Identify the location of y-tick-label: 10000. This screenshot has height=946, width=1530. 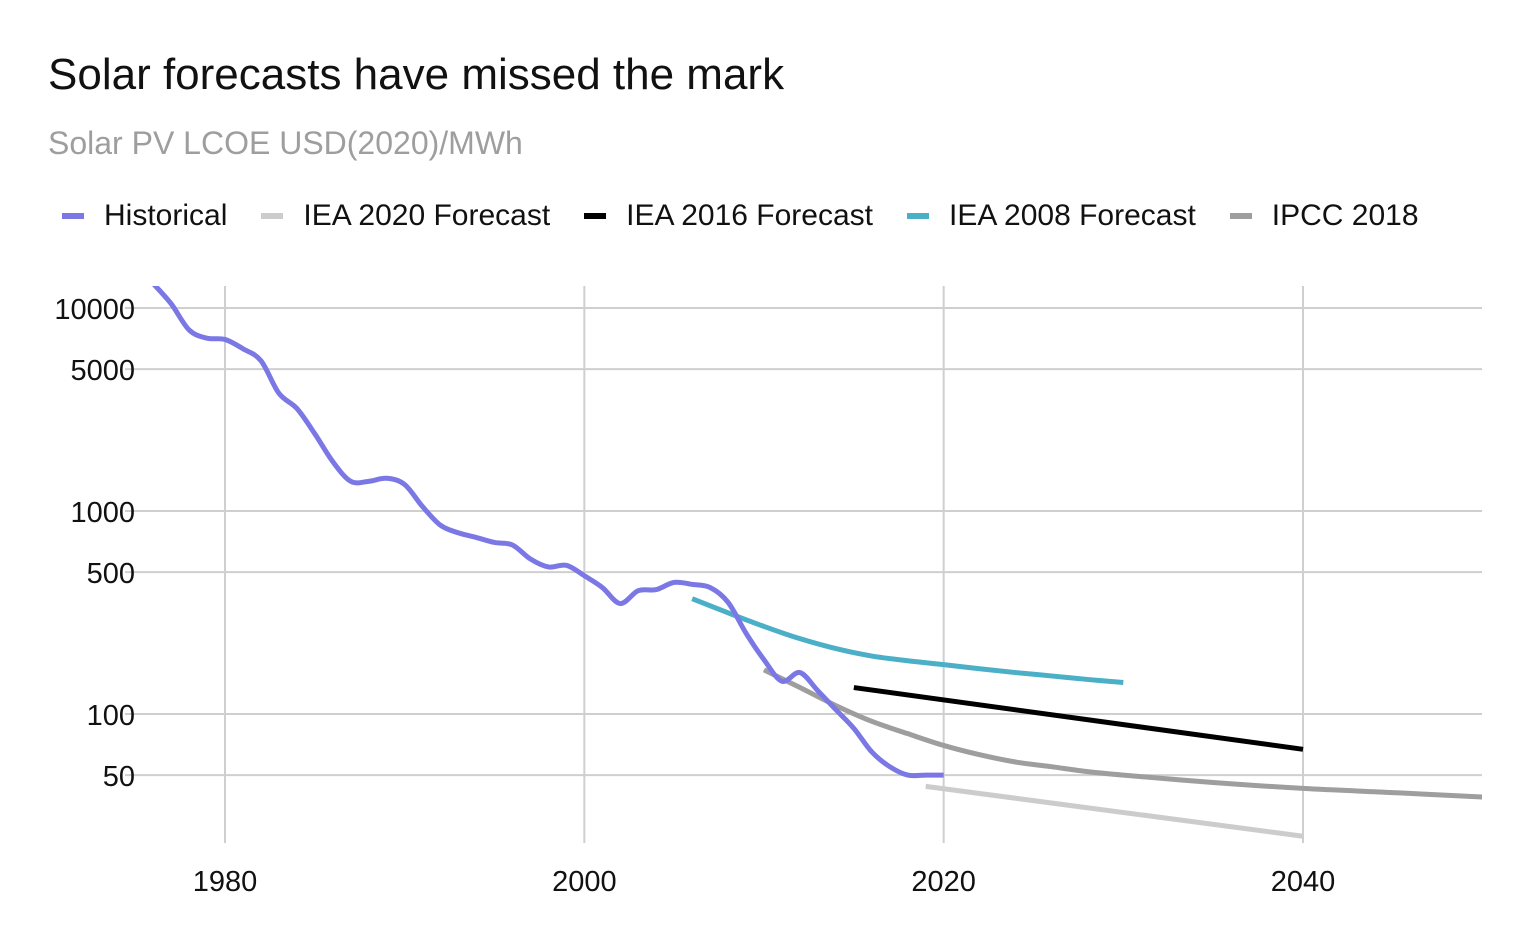
(94, 310).